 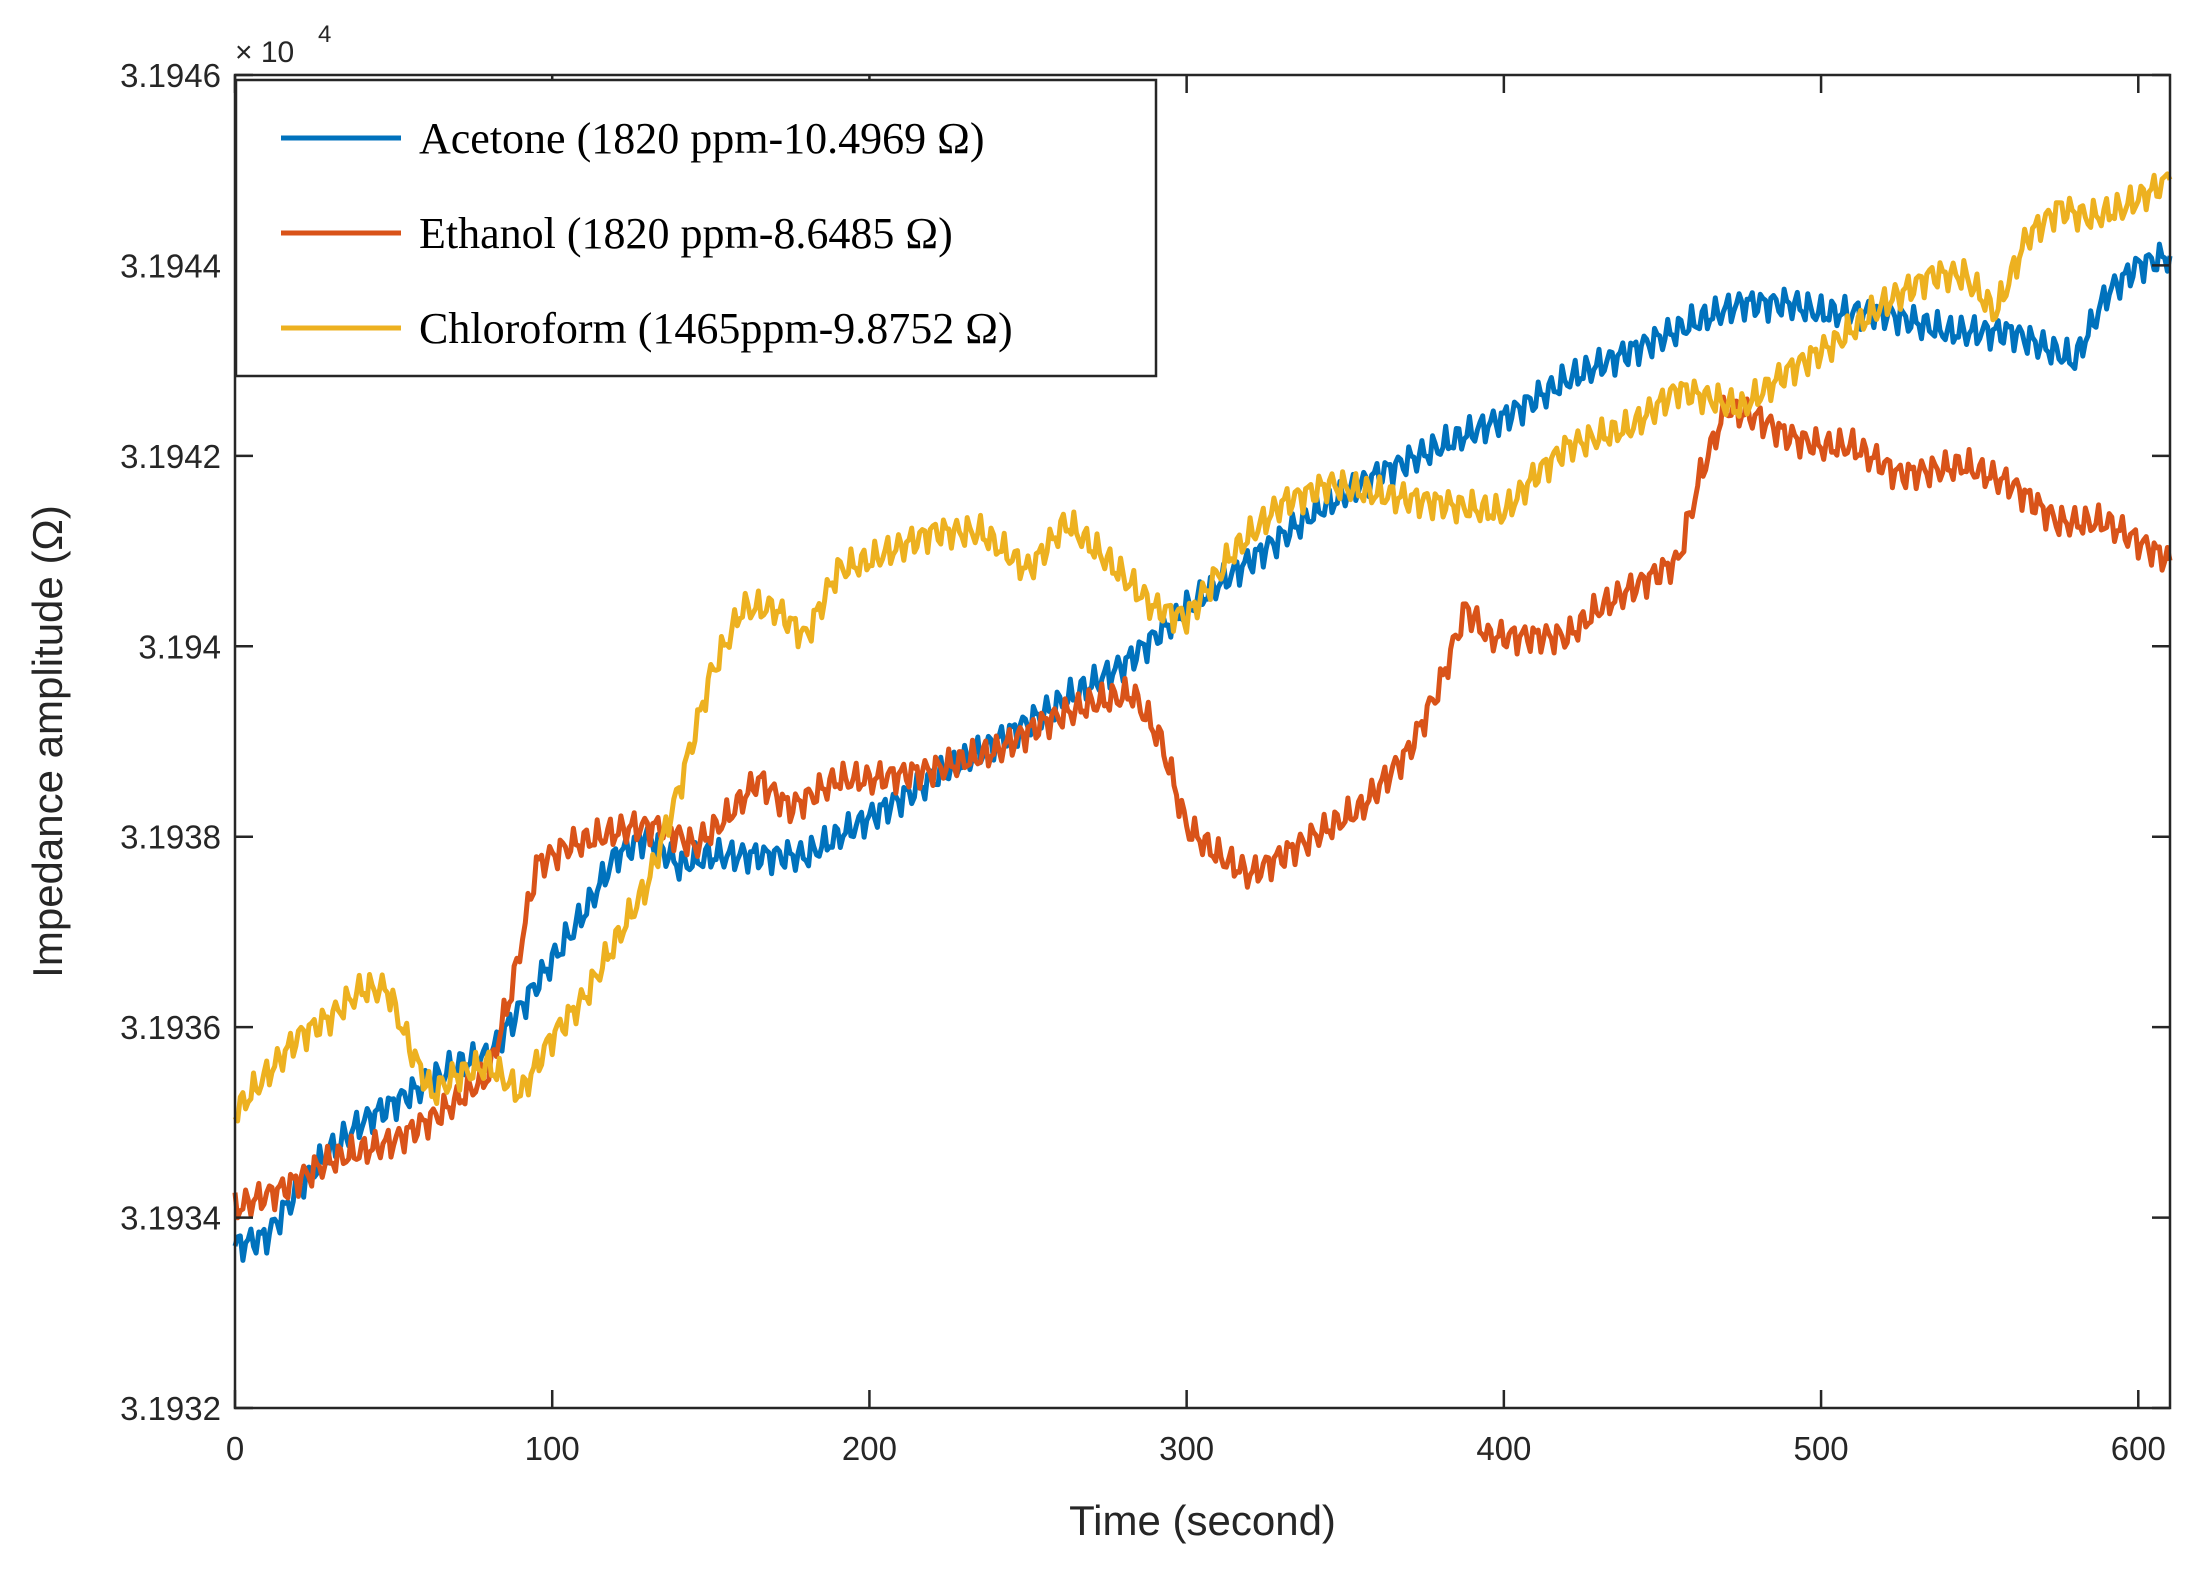 I want to click on y-tick-label: 3.1938, so click(x=170, y=837).